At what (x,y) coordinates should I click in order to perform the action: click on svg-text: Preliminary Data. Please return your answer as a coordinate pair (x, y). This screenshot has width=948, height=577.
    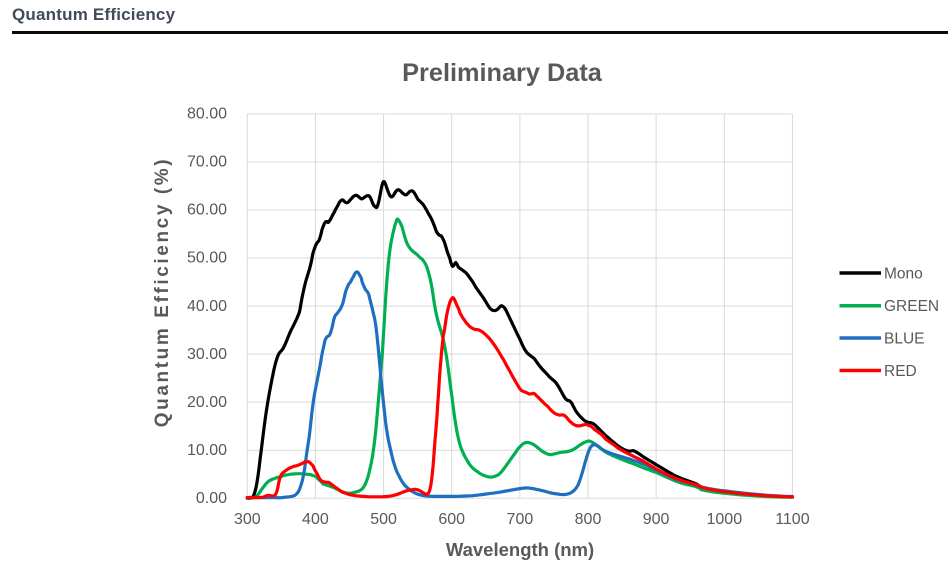
    Looking at the image, I should click on (502, 73).